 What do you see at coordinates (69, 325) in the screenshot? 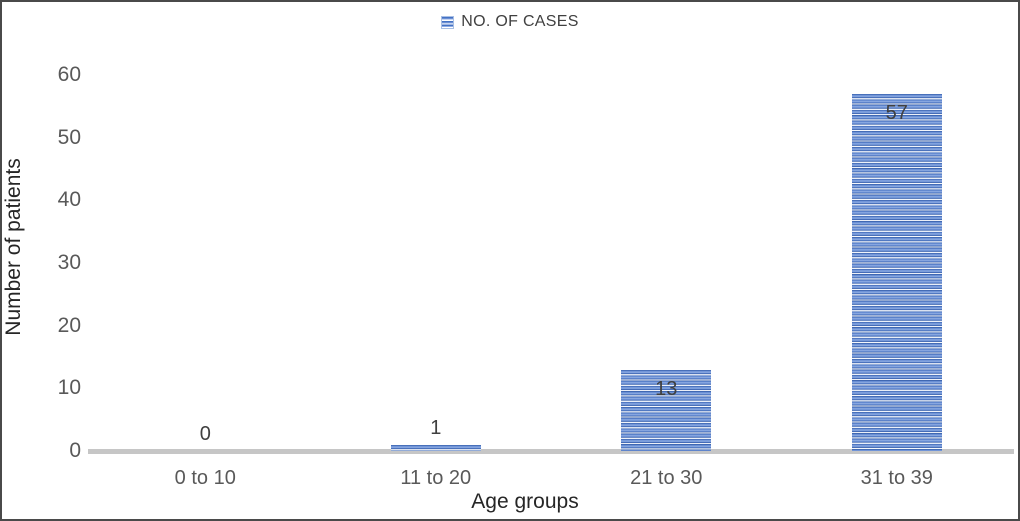
I see `y-tick-label: 20` at bounding box center [69, 325].